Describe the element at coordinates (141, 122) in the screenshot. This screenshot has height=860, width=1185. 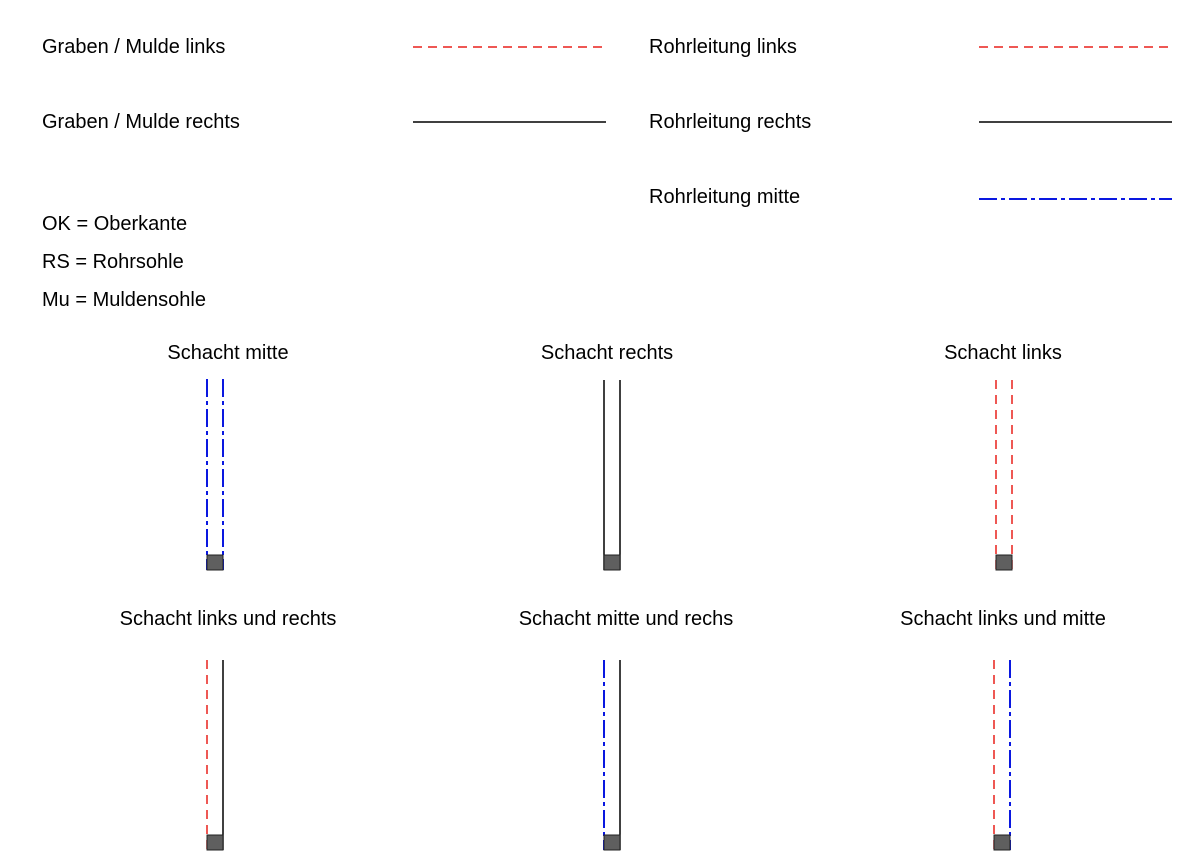
I see `legend-label-graben-rechts: Graben / Mulde rechts` at that location.